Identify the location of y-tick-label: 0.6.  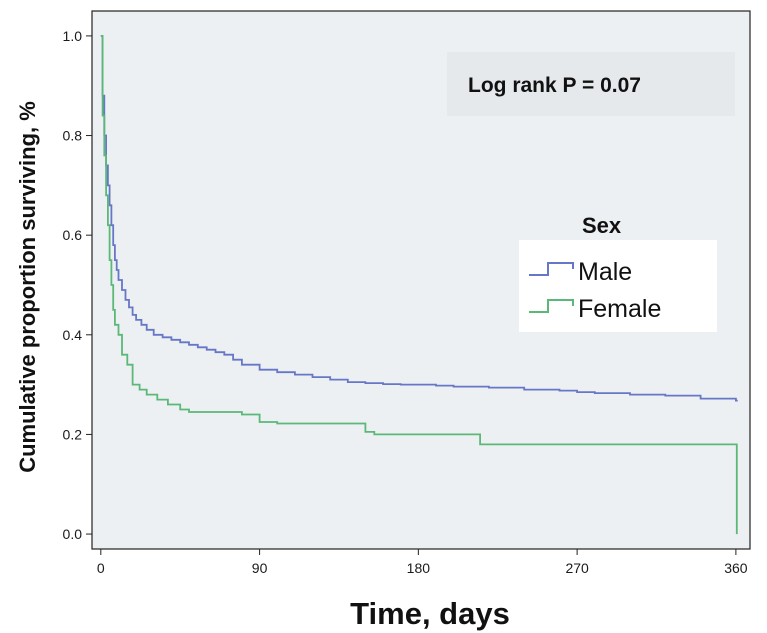
(73, 235).